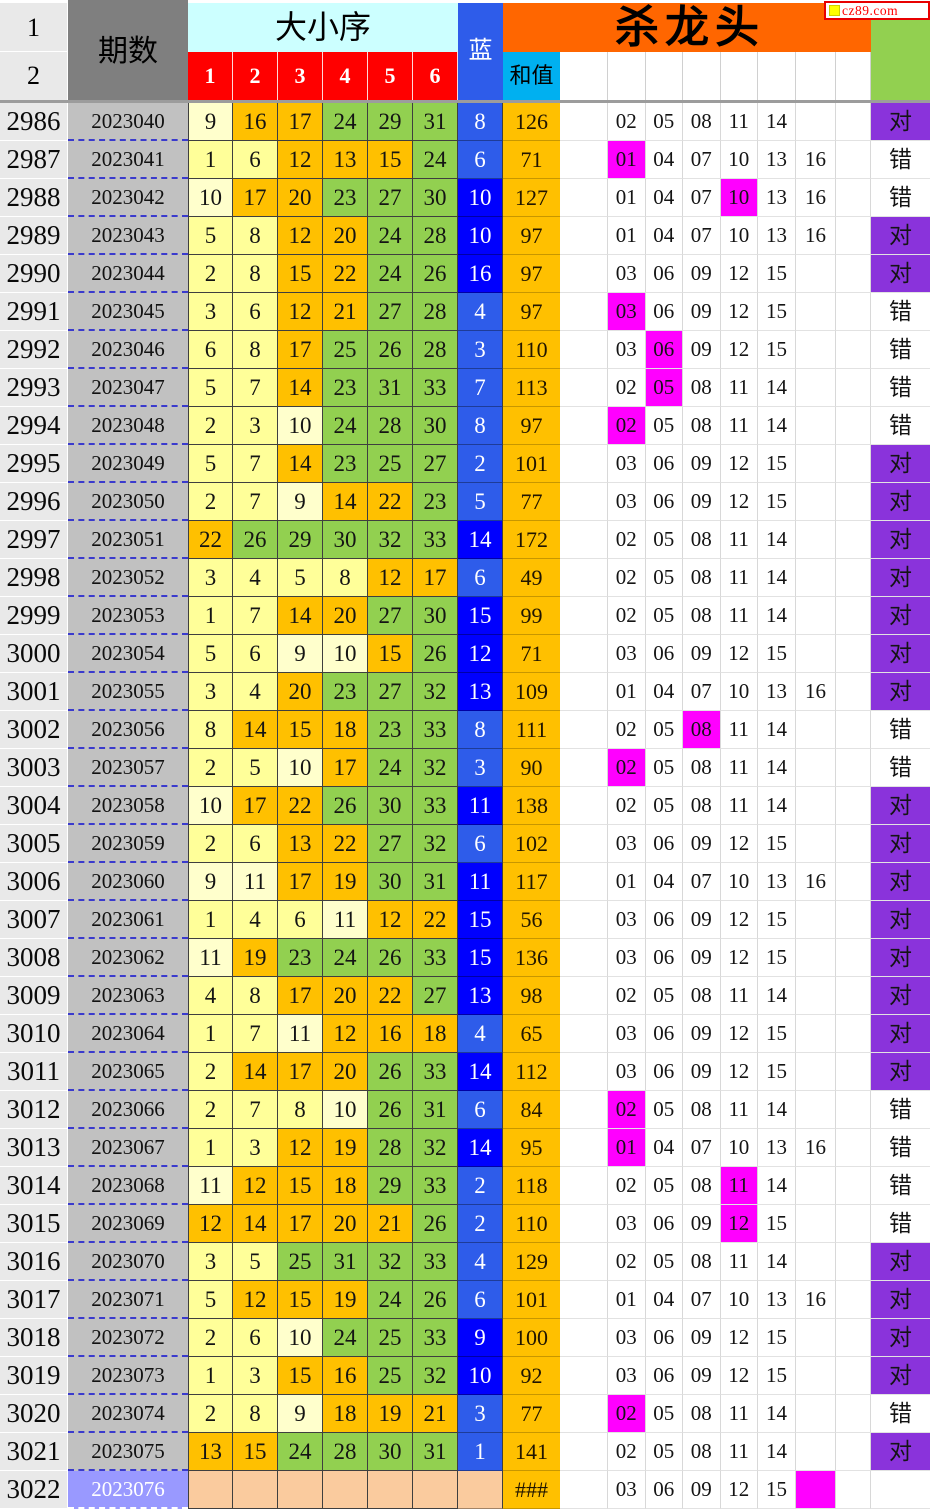 Image resolution: width=930 pixels, height=1509 pixels. What do you see at coordinates (34, 464) in the screenshot?
I see `row-index-cell: 2995` at bounding box center [34, 464].